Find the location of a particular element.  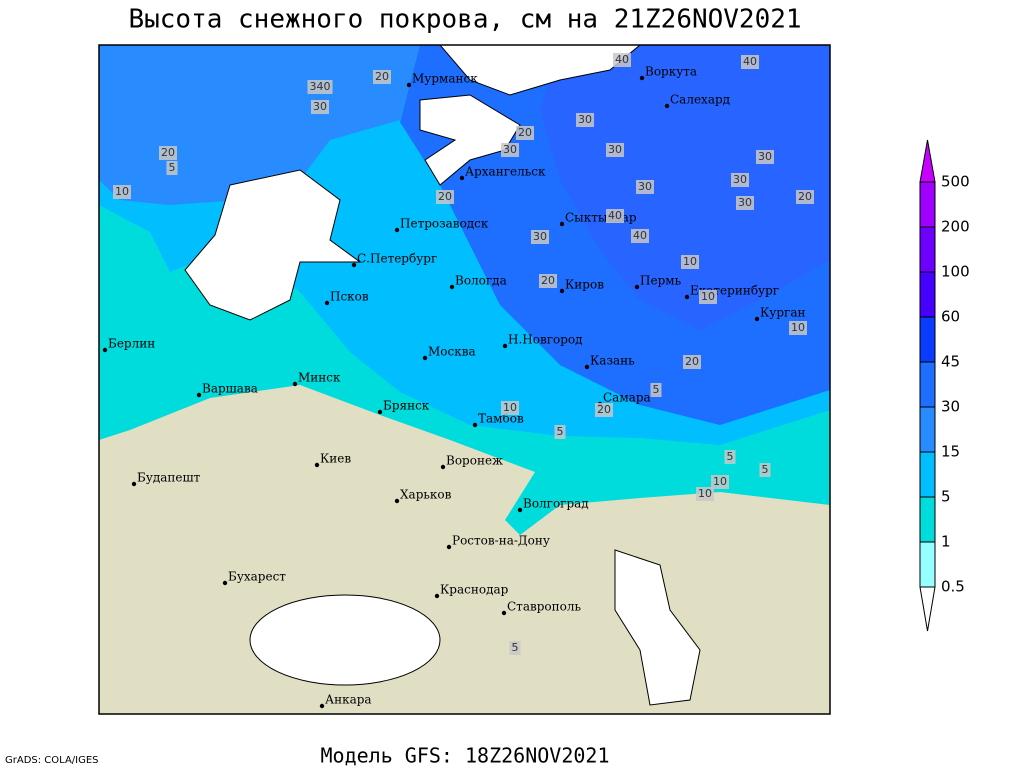

city-label: Киров is located at coordinates (584, 285).